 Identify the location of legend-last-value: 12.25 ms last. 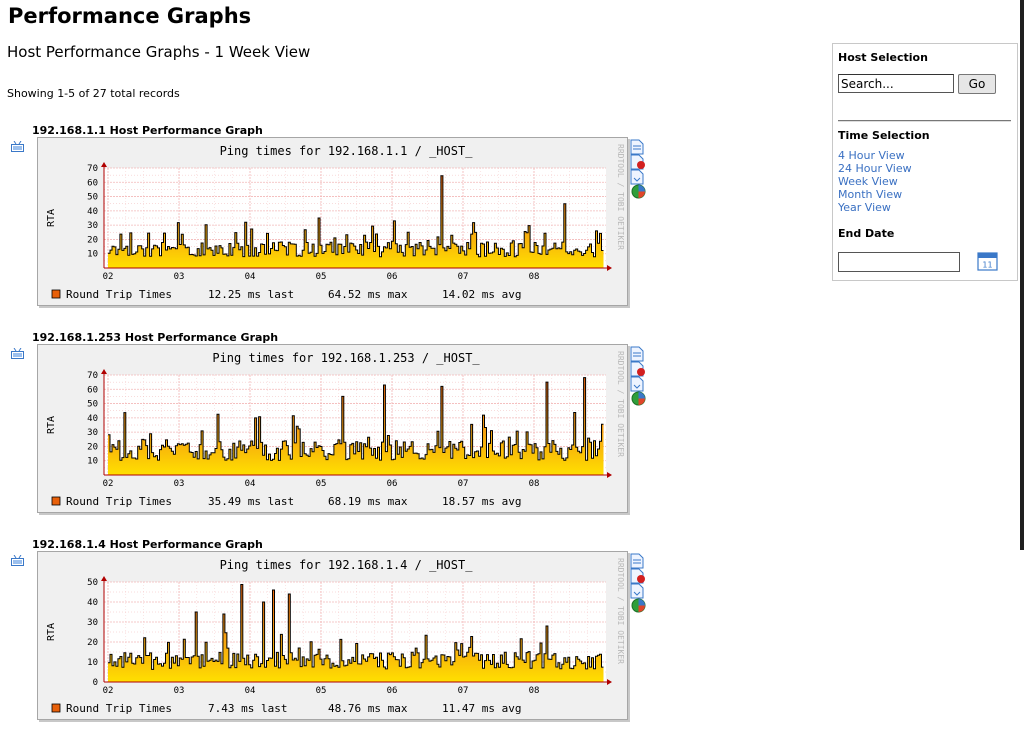
(251, 294).